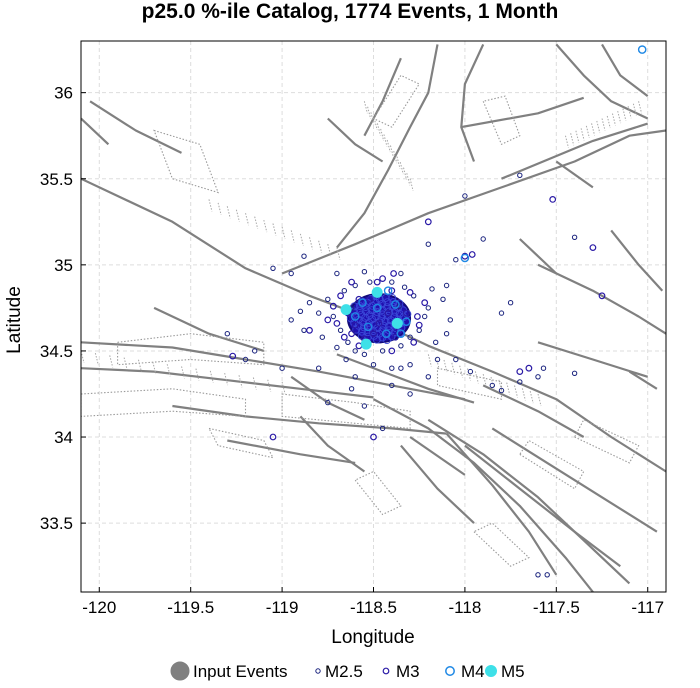  What do you see at coordinates (344, 671) in the screenshot?
I see `legend-label: M2.5` at bounding box center [344, 671].